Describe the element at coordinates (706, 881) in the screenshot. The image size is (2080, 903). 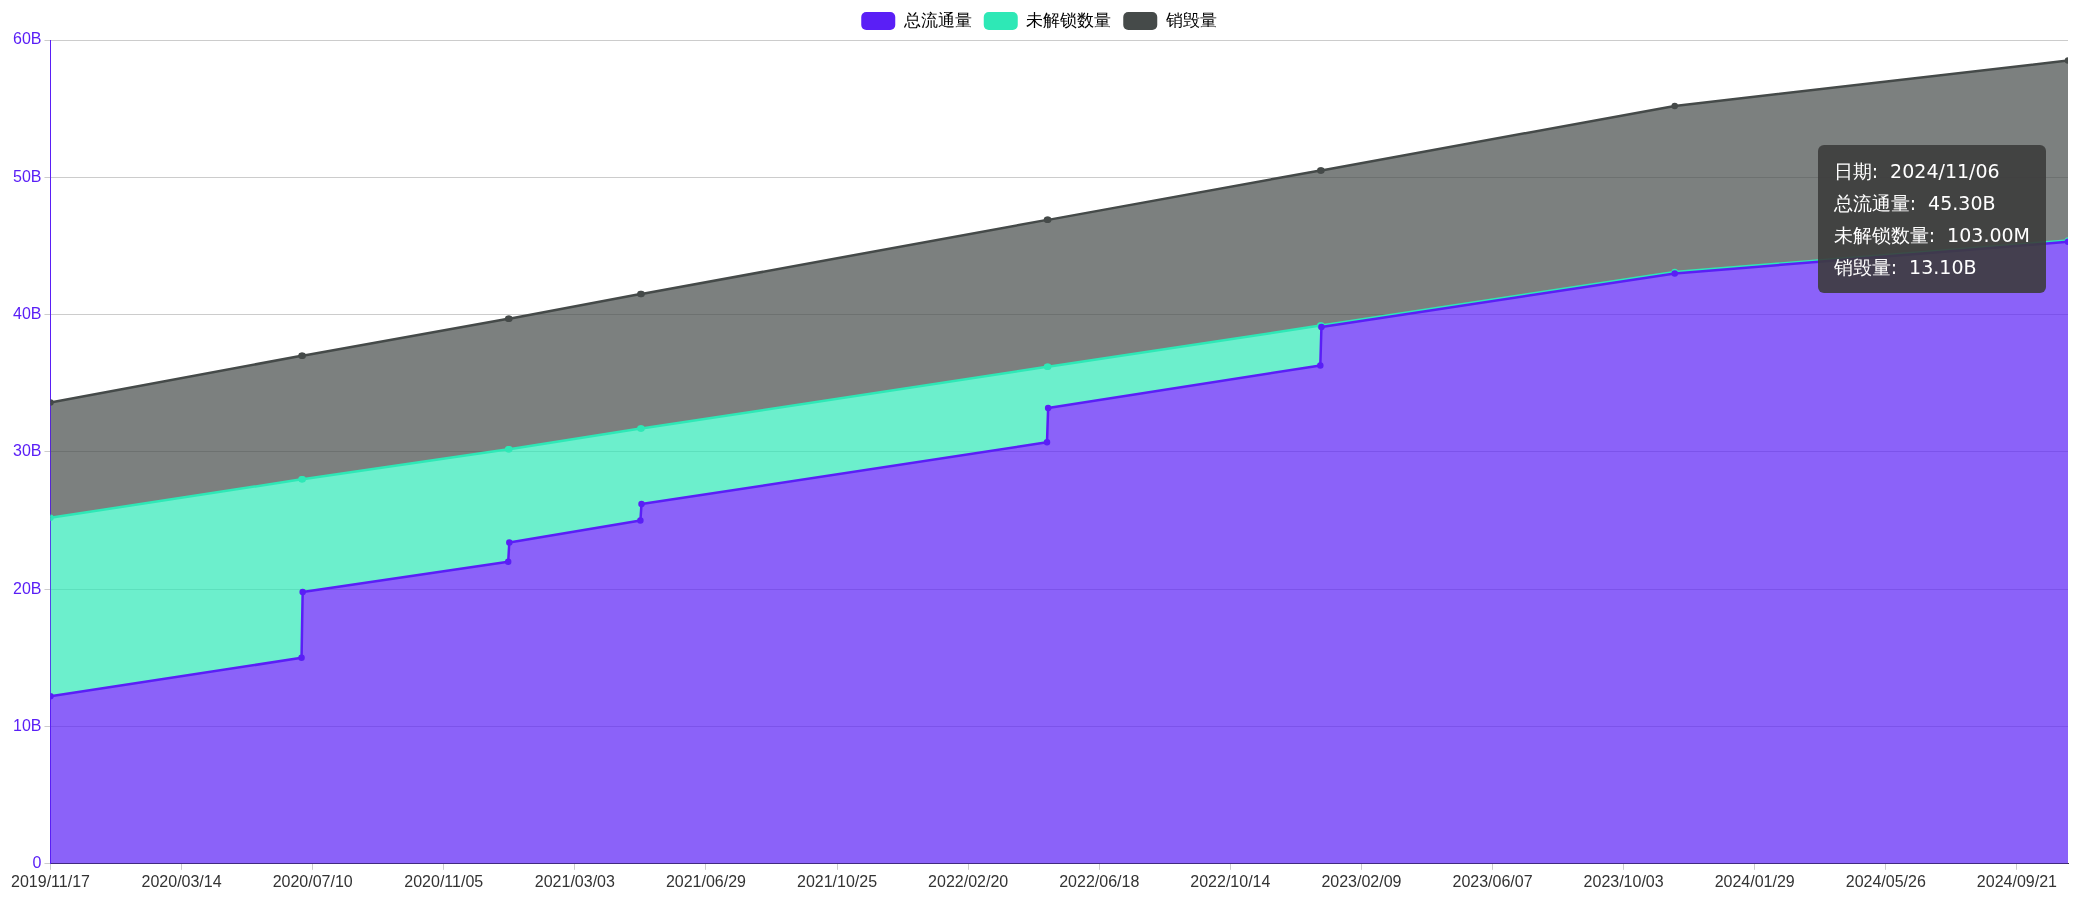
I see `x-tick-label: 2021/06/29` at that location.